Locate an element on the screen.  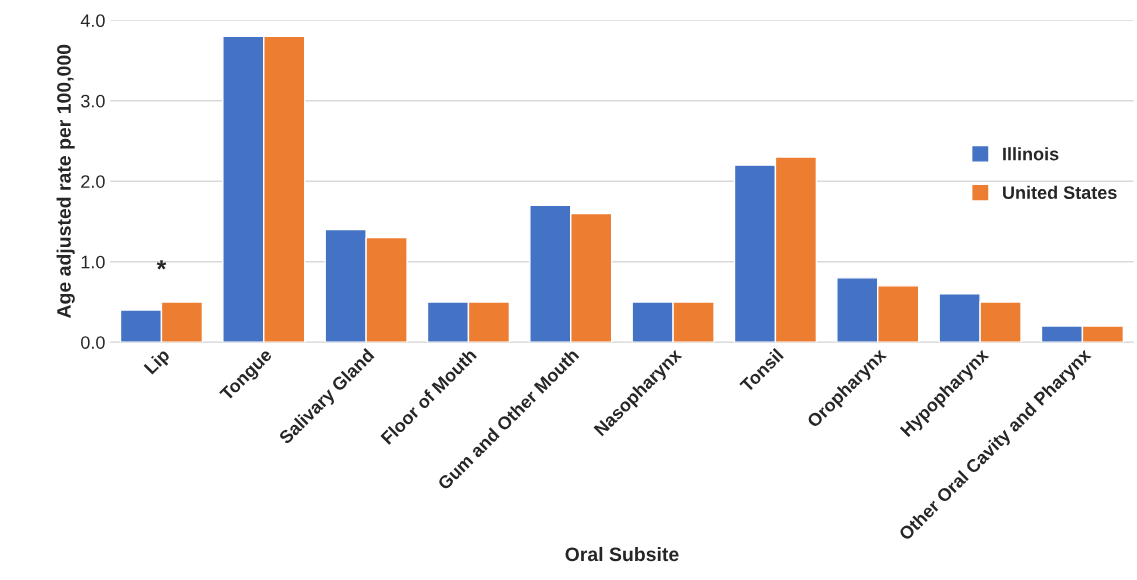
legend-label: Illinois is located at coordinates (1031, 154).